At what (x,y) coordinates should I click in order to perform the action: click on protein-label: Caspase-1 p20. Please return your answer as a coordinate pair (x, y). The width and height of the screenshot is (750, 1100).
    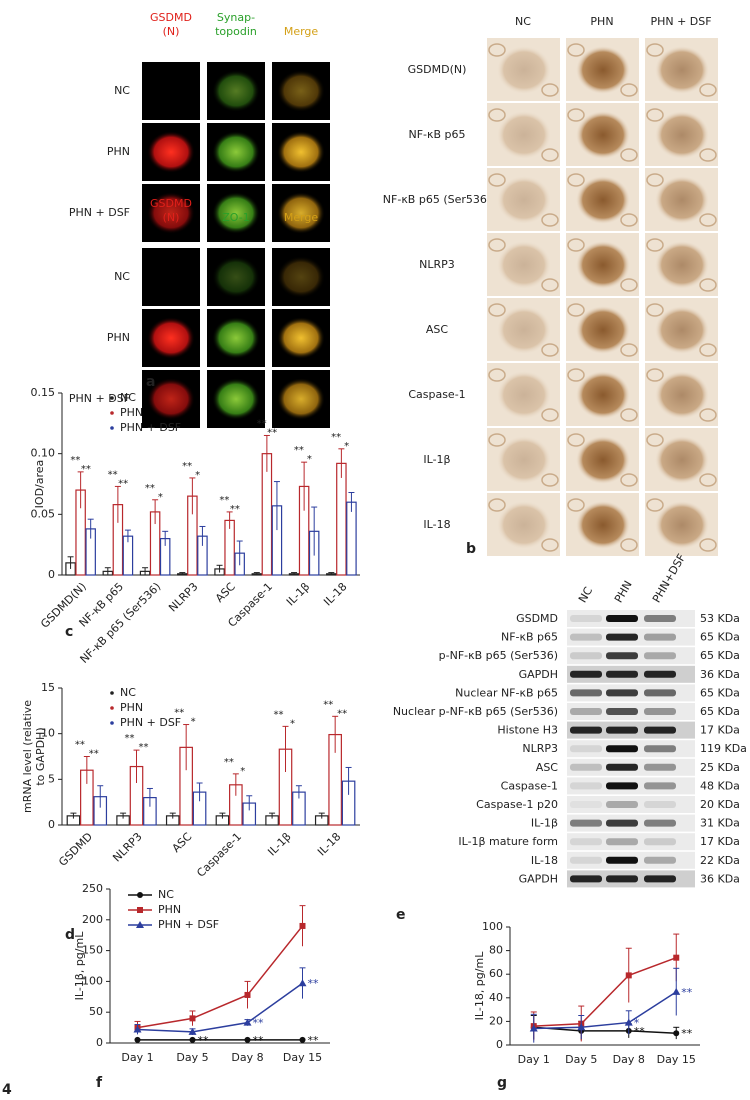
    Looking at the image, I should click on (517, 804).